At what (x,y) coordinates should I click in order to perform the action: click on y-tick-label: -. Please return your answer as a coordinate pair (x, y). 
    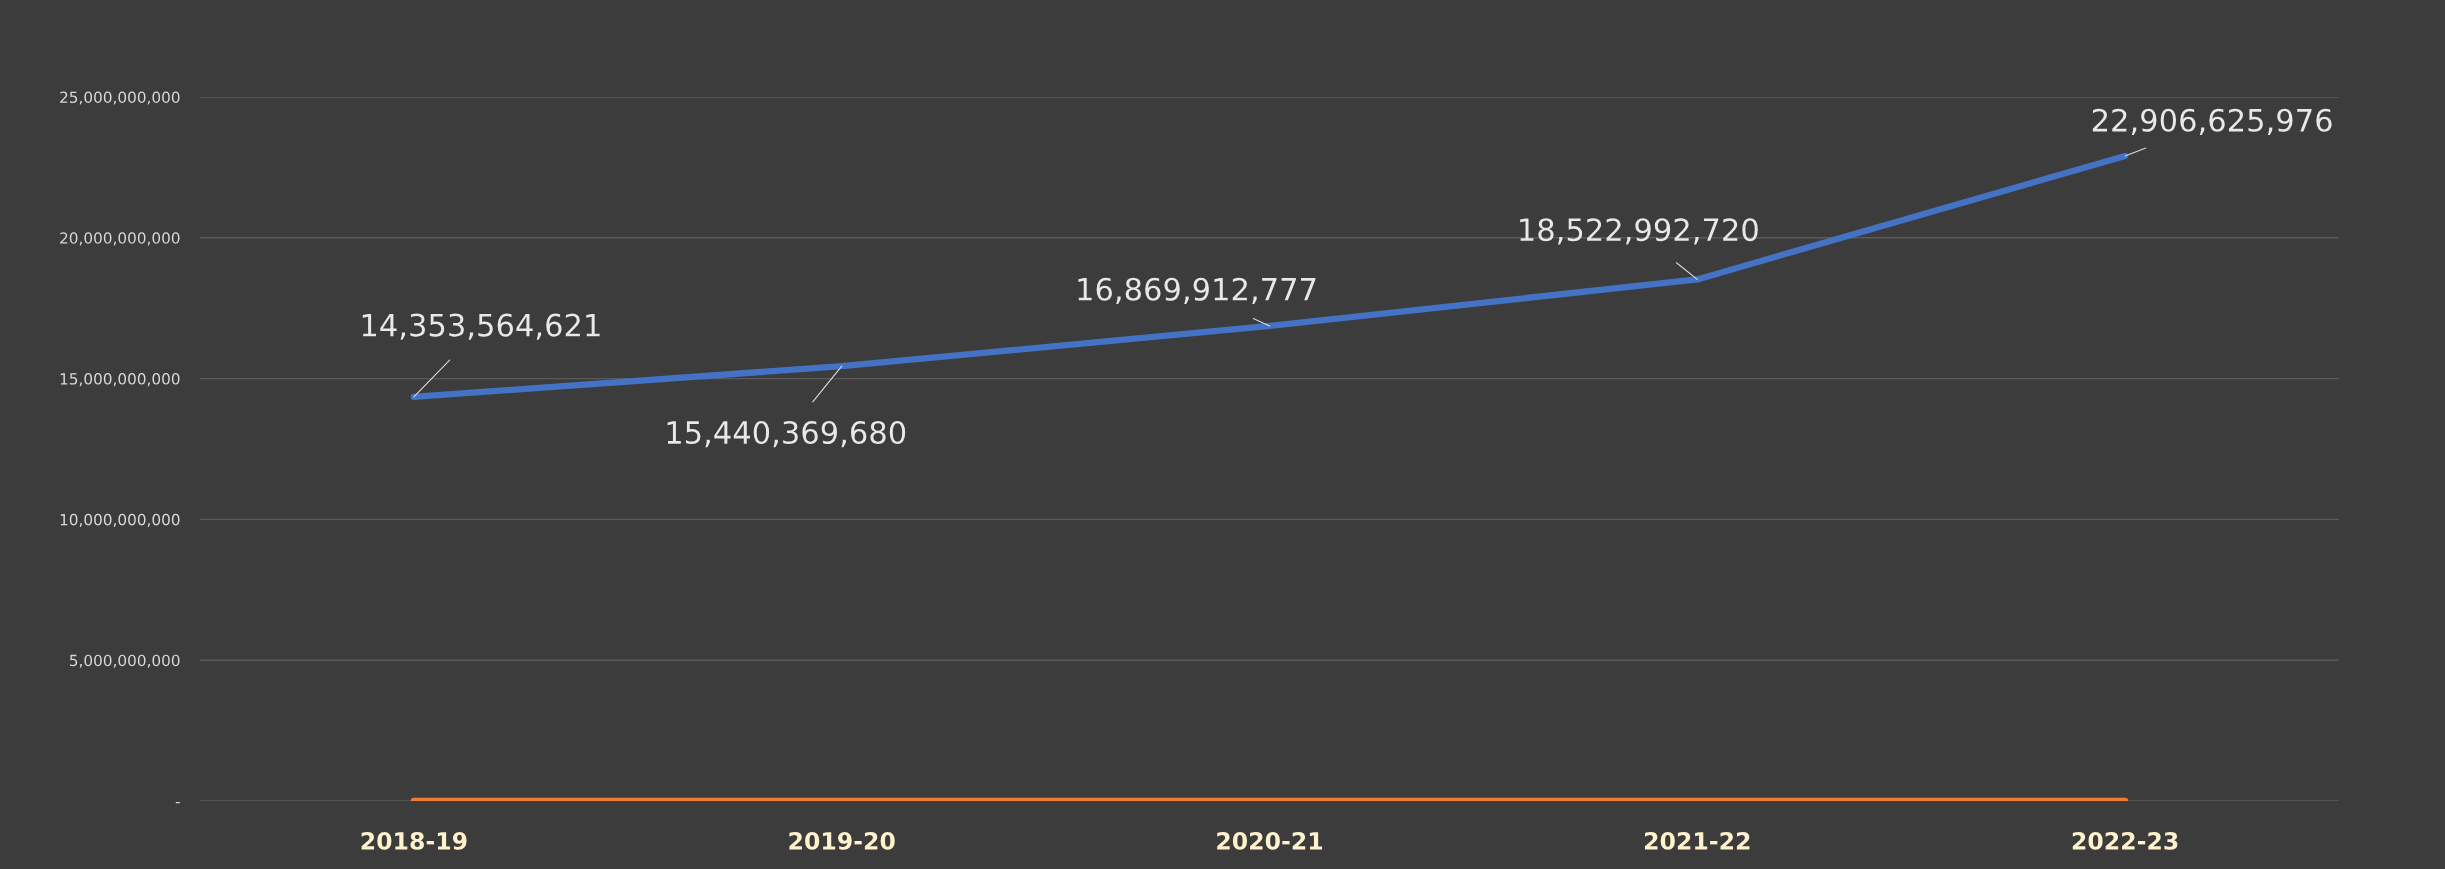
    Looking at the image, I should click on (177, 803).